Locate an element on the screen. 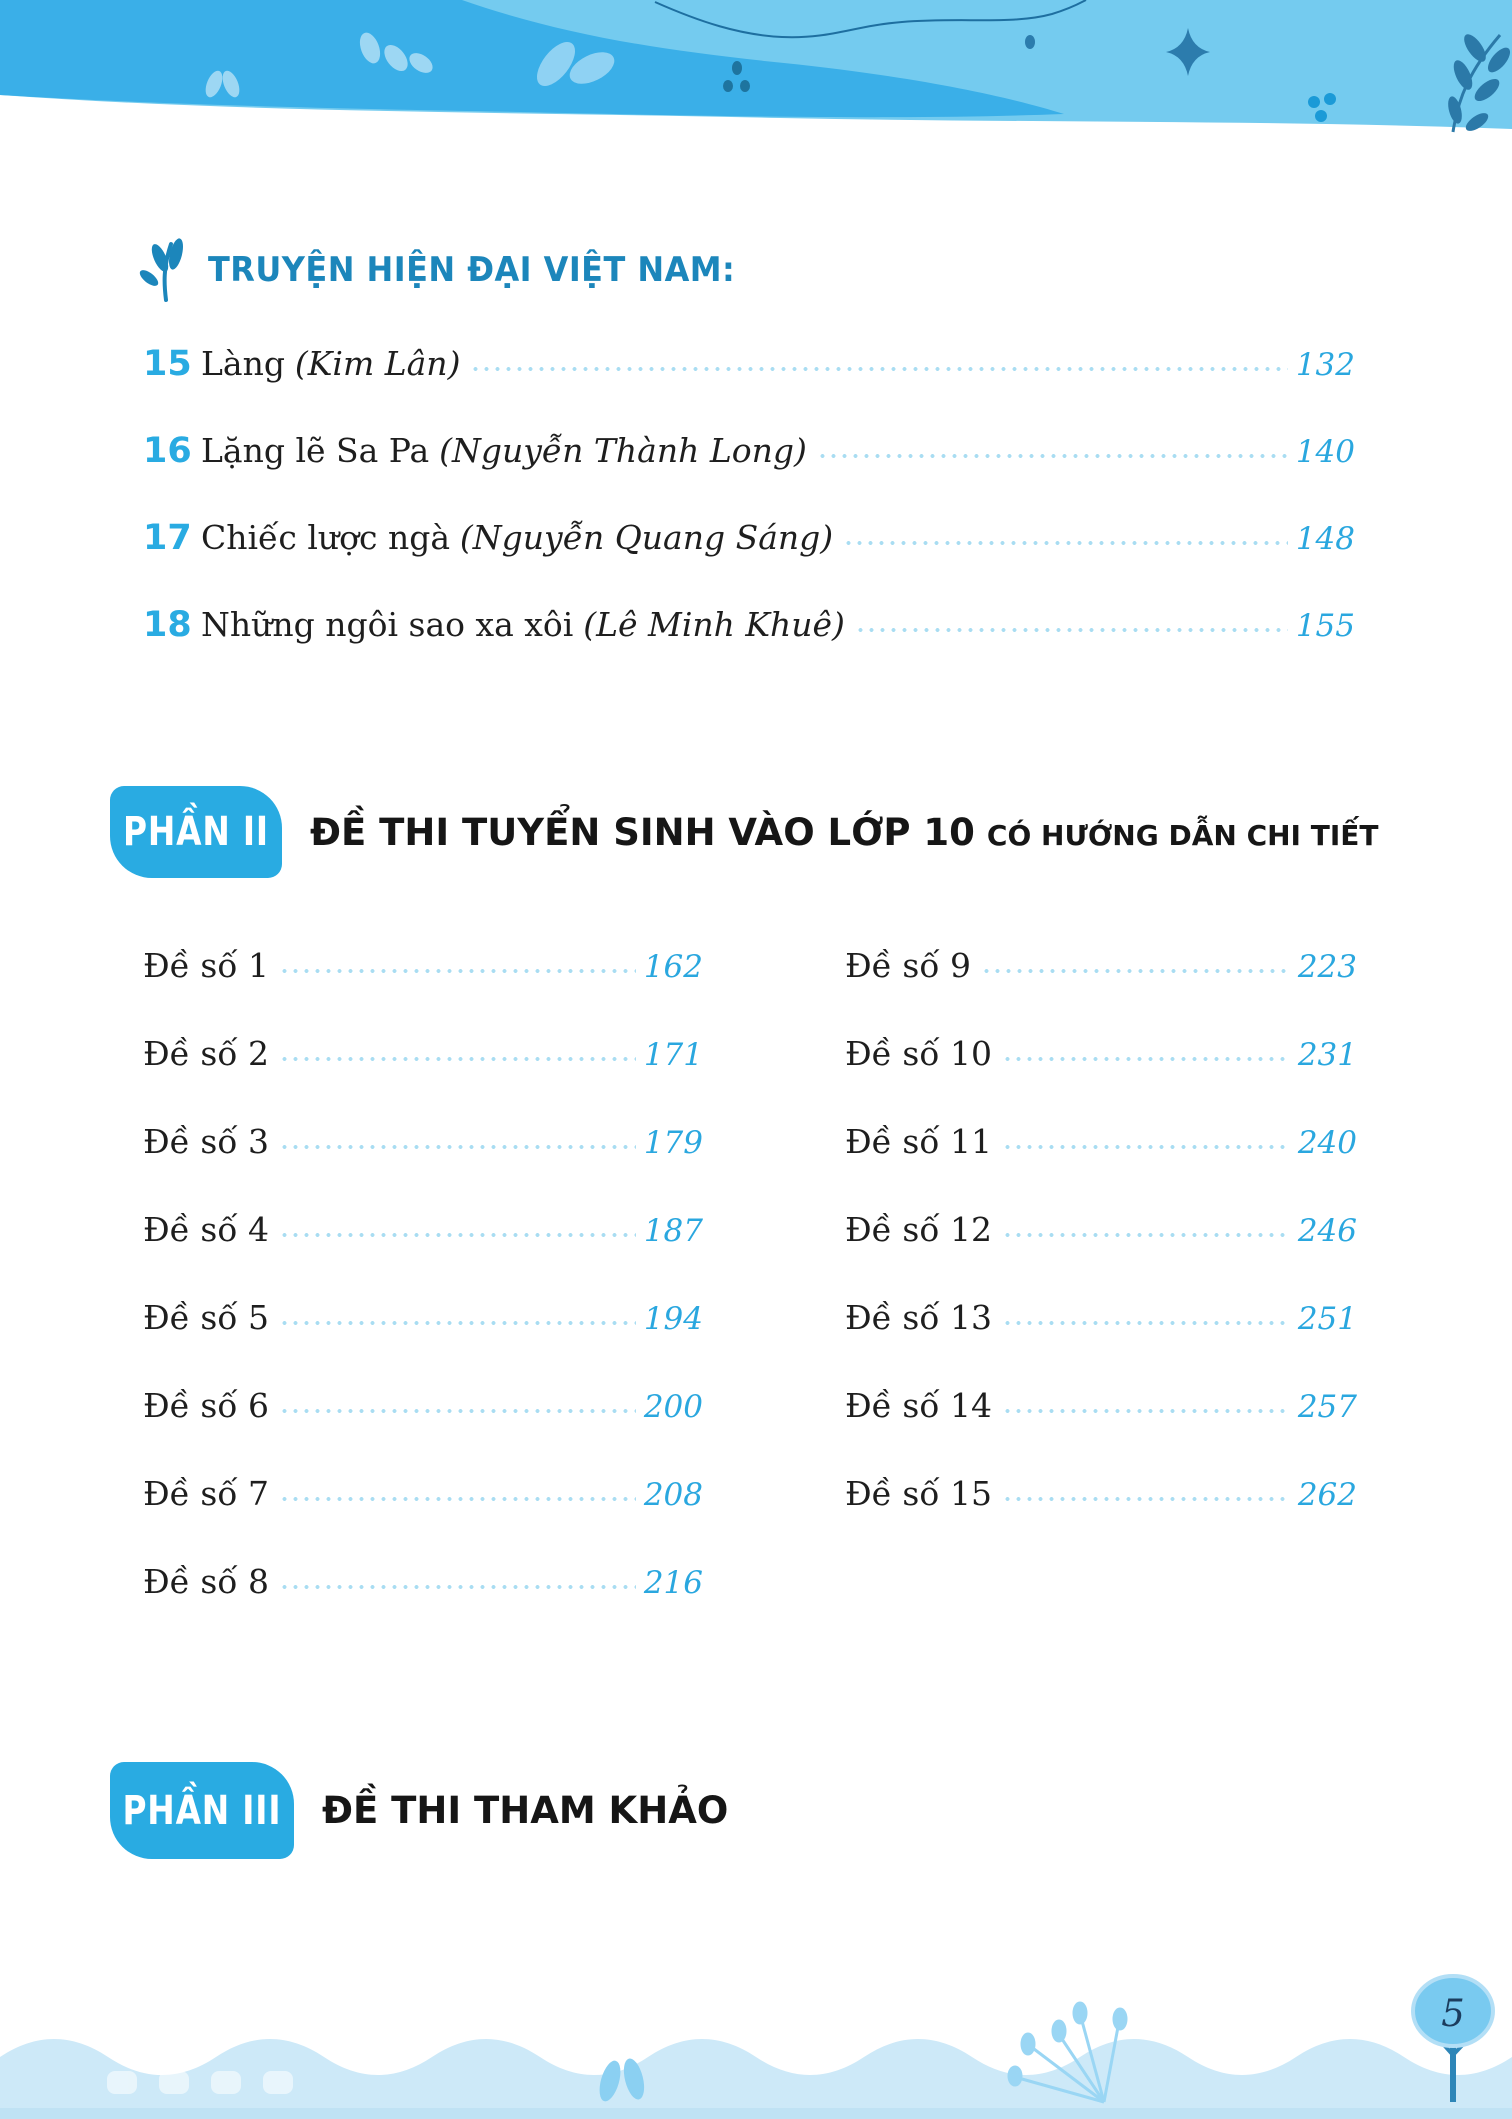 The image size is (1512, 2119). entry-title: Những ngôi sao xa xôi (Lê Minh Khuê) is located at coordinates (523, 624).